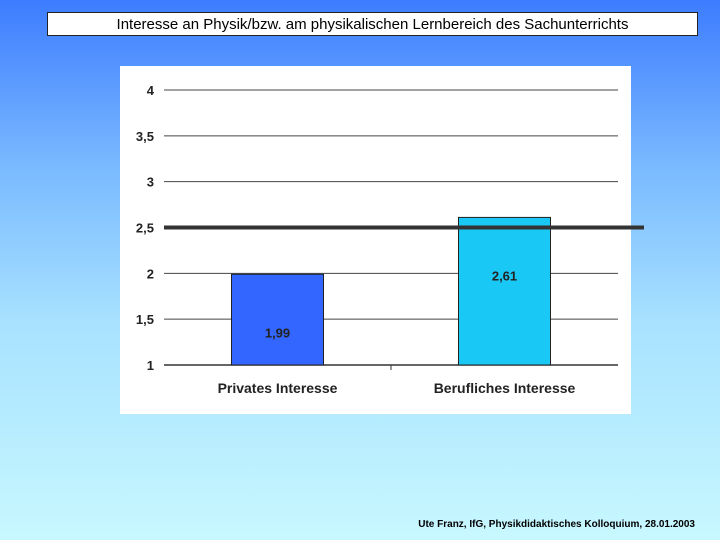 Image resolution: width=720 pixels, height=540 pixels. Describe the element at coordinates (278, 388) in the screenshot. I see `x-category-label: Privates Interesse` at that location.